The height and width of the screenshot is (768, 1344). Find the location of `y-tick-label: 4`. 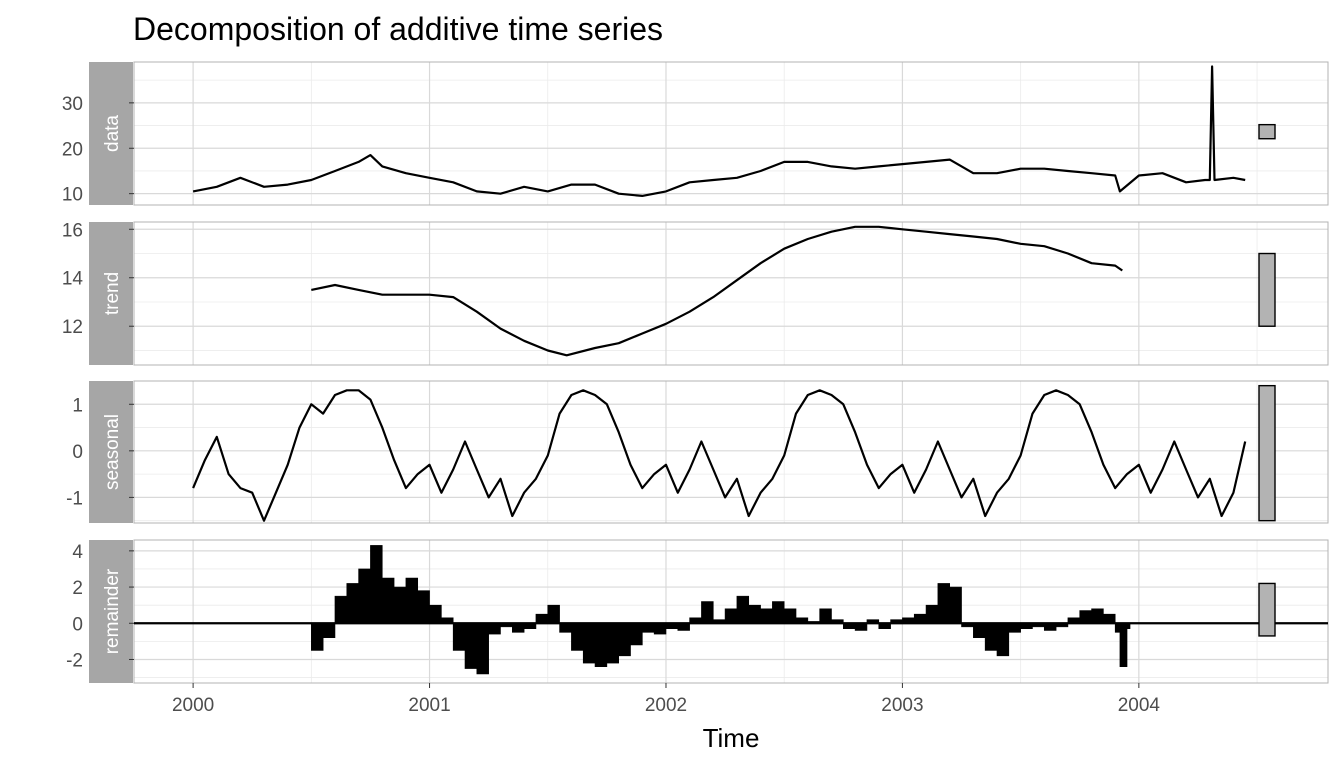

y-tick-label: 4 is located at coordinates (77, 552).